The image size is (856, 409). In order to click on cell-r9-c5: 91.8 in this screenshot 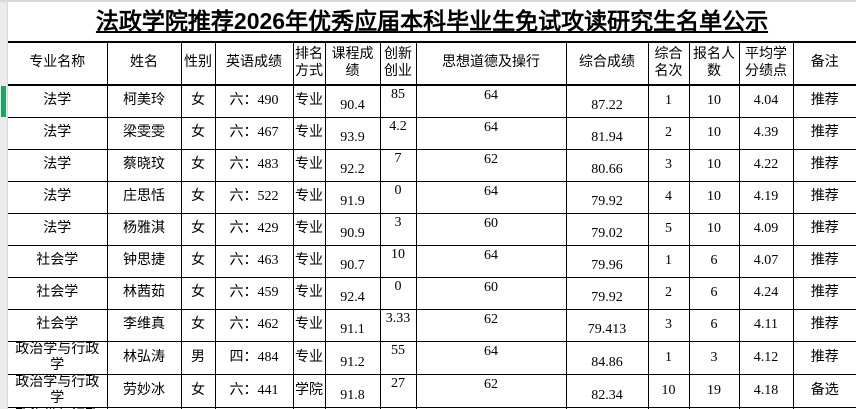, I will do `click(352, 391)`.